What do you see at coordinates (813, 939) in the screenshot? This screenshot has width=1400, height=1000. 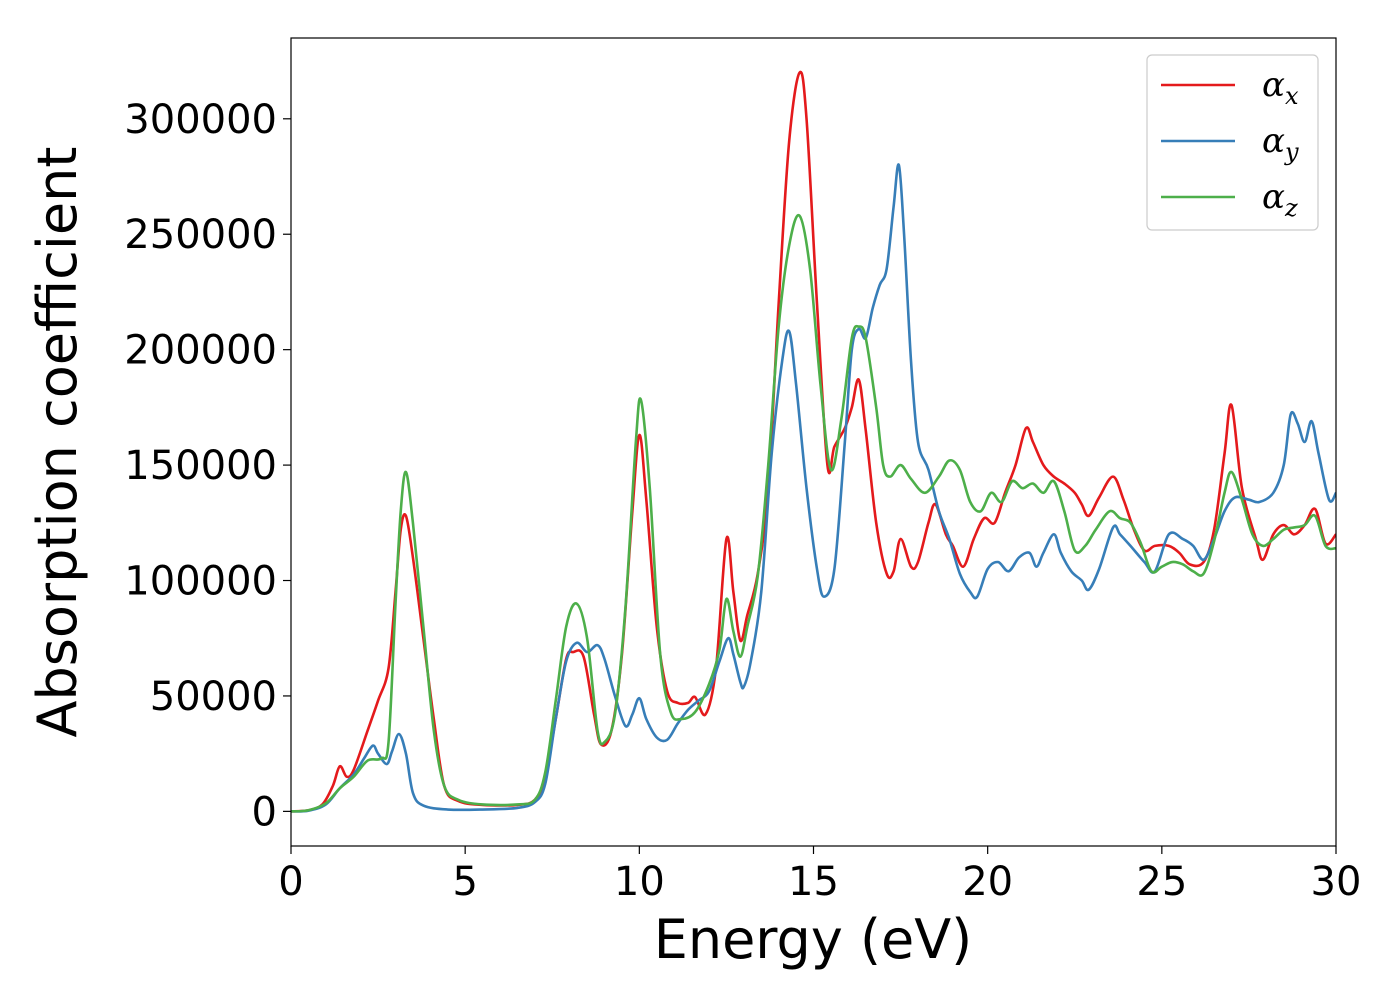 I see `x-axis-label: Energy (eV)` at bounding box center [813, 939].